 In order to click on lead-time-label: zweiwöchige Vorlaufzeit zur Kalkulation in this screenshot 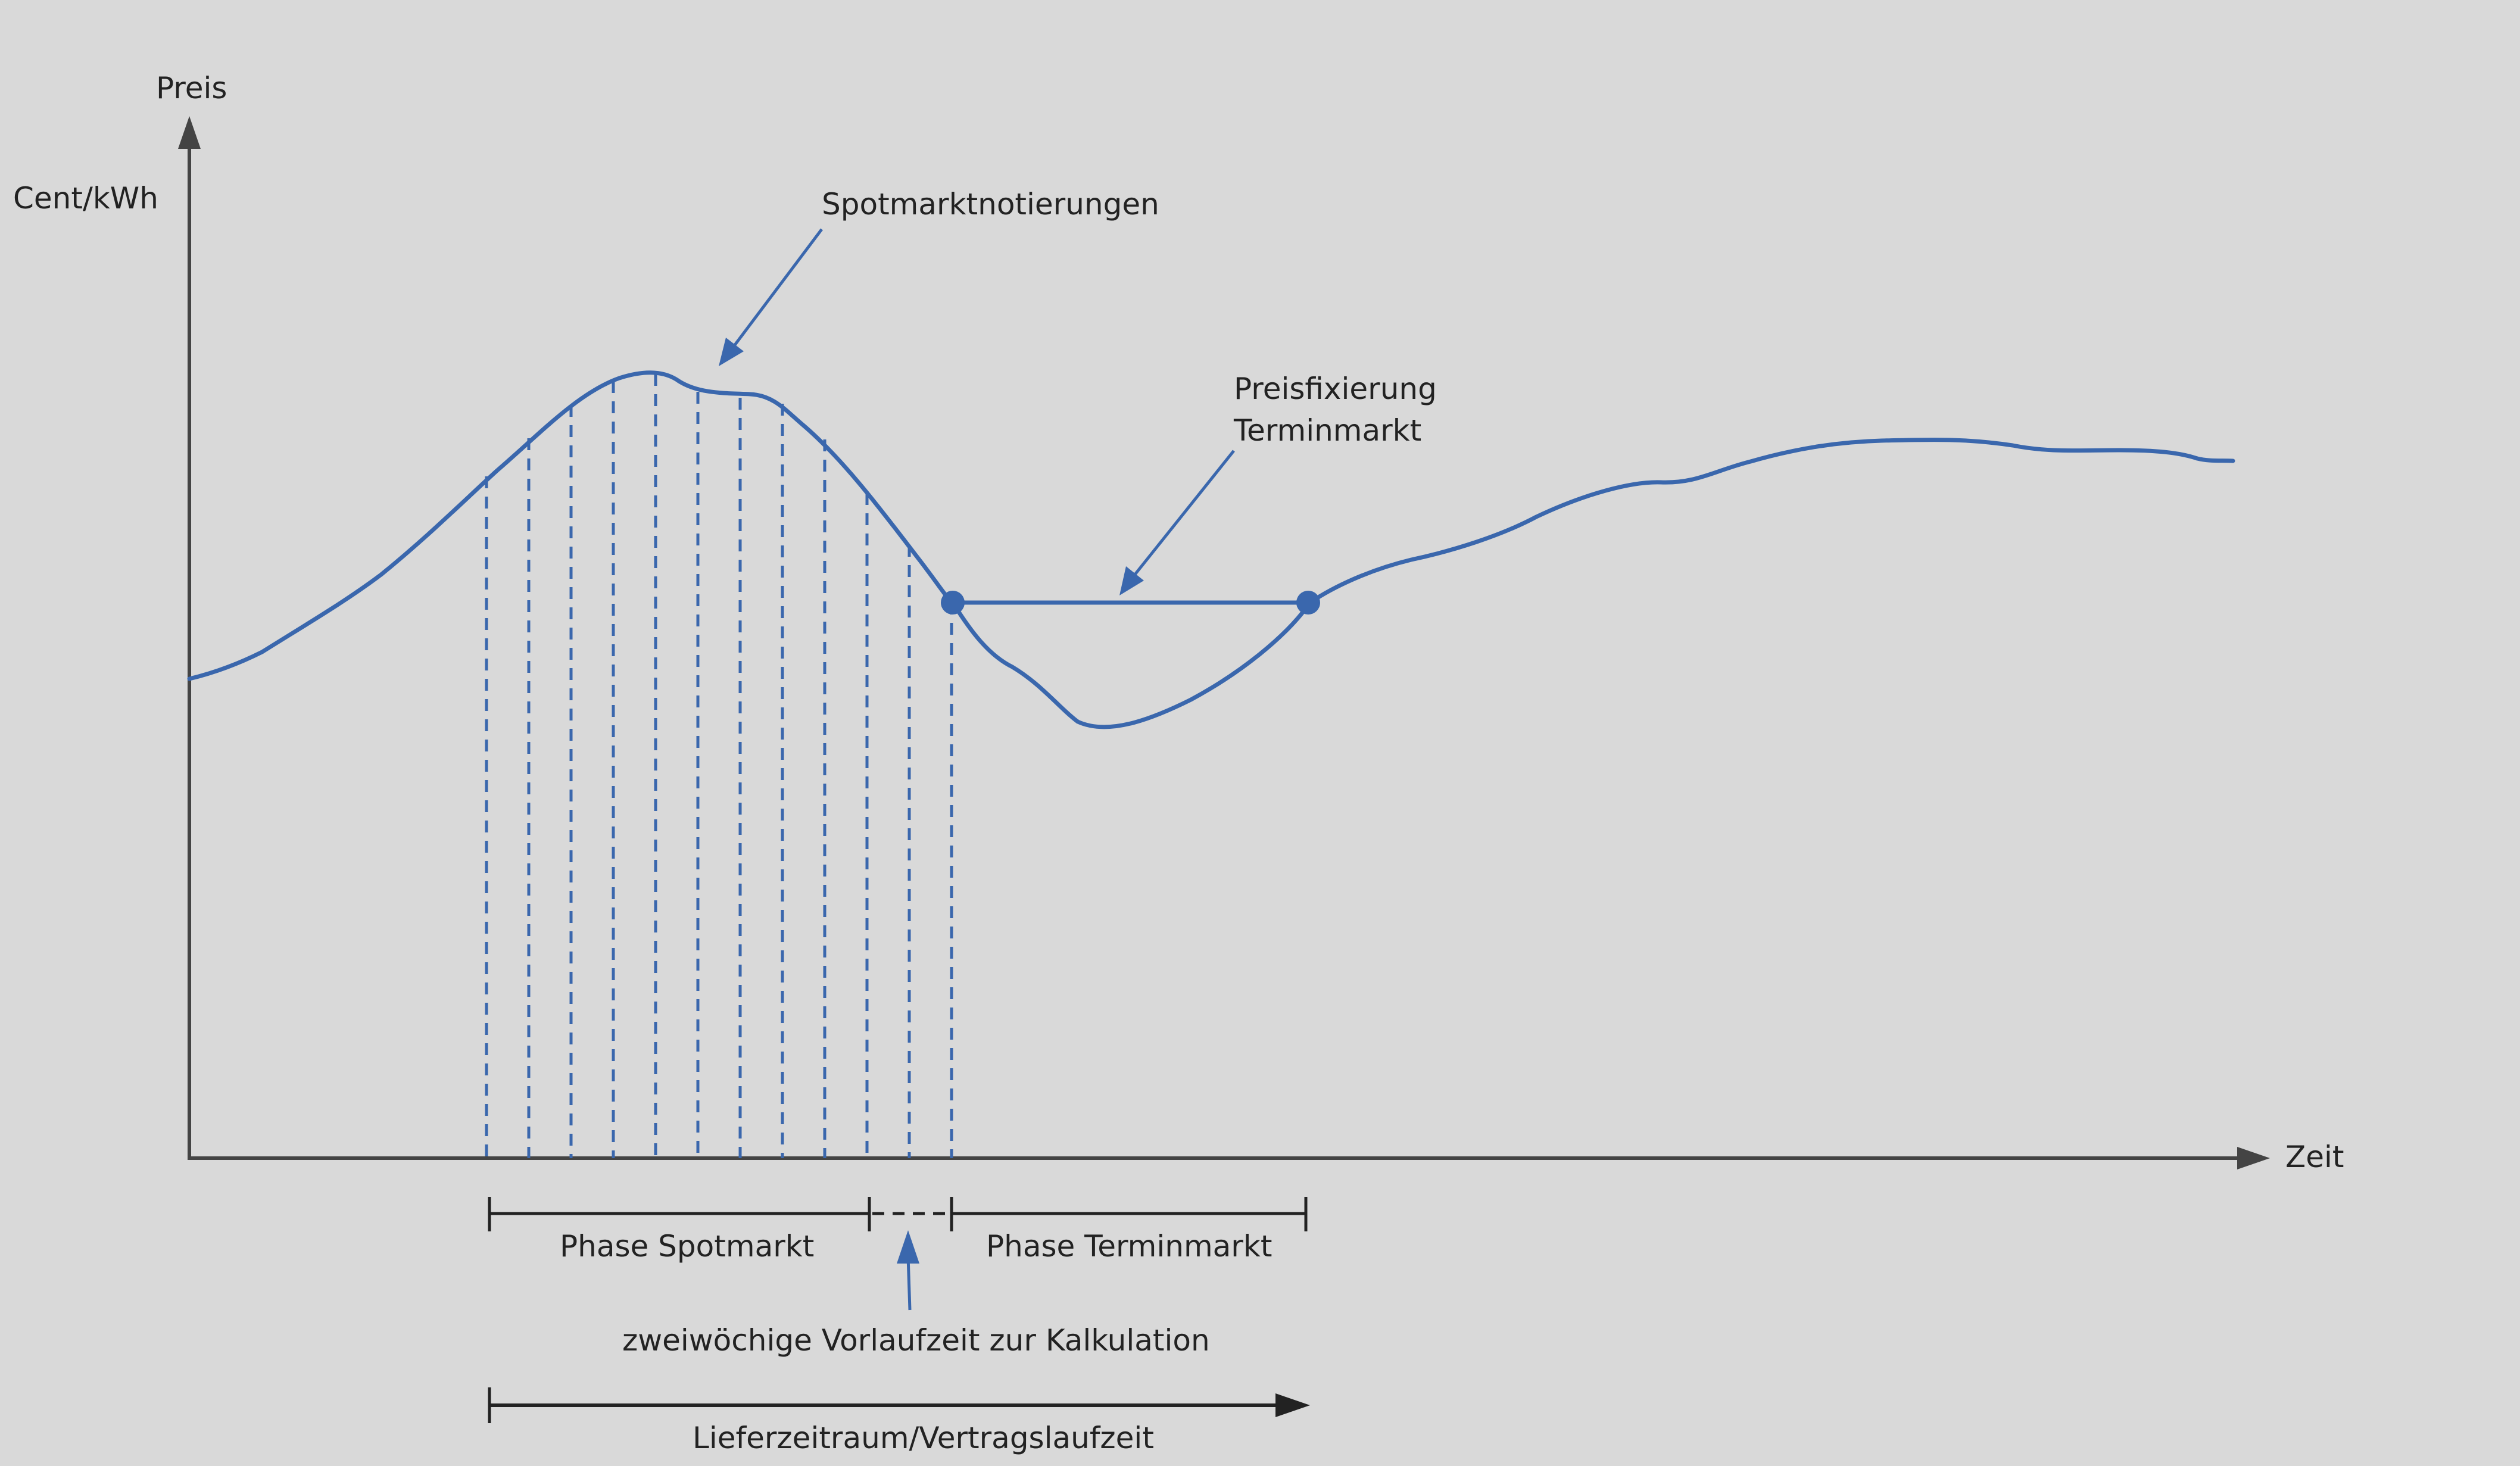, I will do `click(916, 1340)`.